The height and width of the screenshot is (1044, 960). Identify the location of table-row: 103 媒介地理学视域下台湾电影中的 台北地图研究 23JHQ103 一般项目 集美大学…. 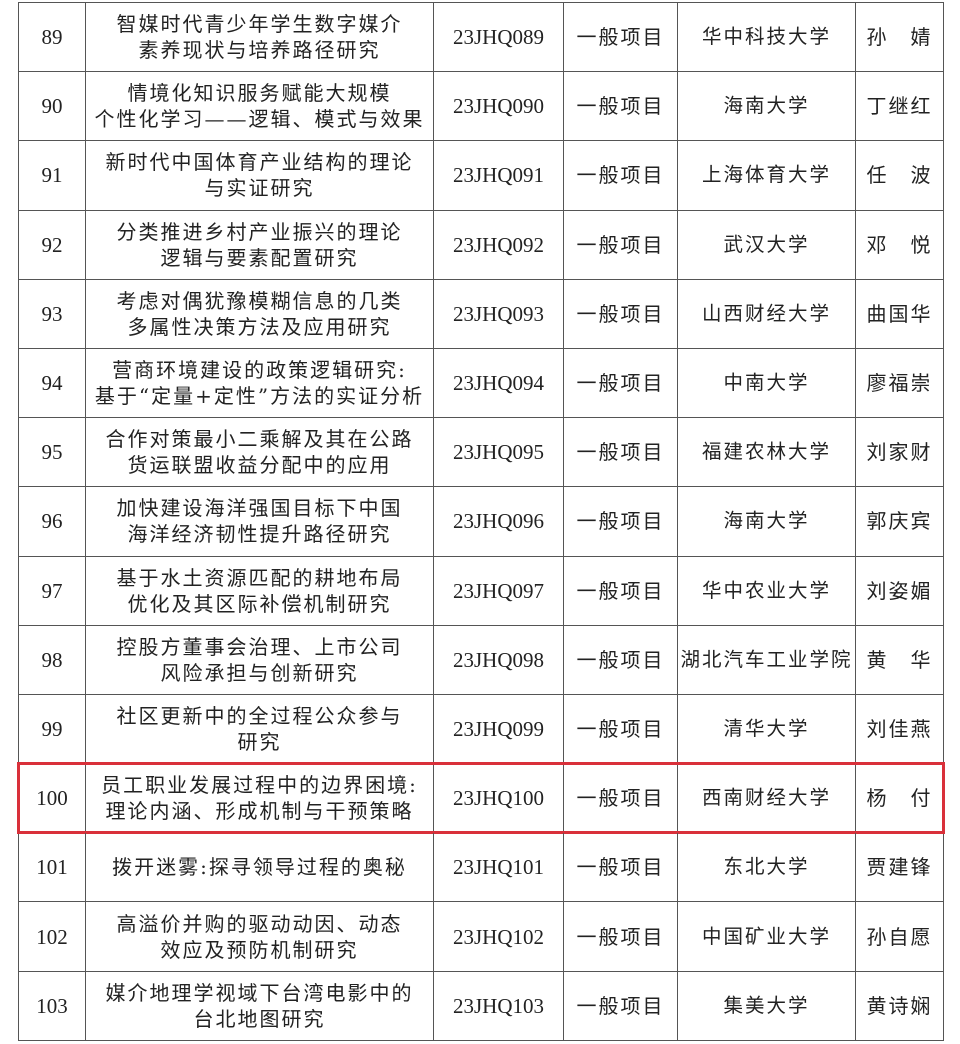
(481, 1006).